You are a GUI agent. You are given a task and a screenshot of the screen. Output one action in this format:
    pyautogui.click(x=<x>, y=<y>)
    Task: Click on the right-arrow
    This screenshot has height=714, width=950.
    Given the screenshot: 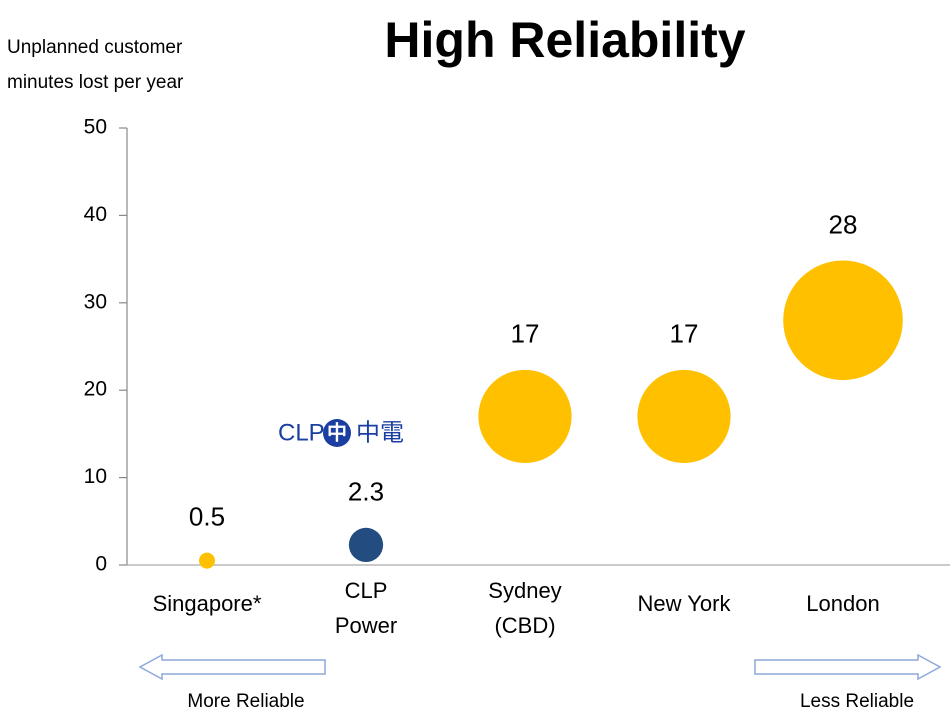 What is the action you would take?
    pyautogui.click(x=848, y=667)
    